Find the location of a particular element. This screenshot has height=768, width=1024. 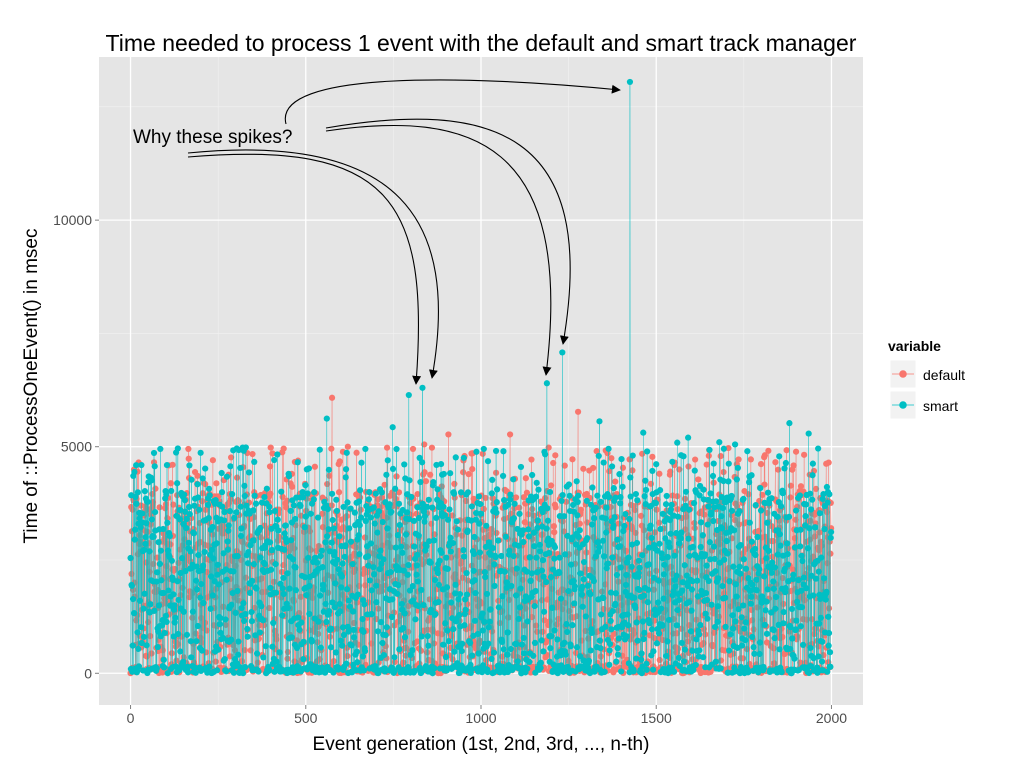

annotation-arrow is located at coordinates (313, 264).